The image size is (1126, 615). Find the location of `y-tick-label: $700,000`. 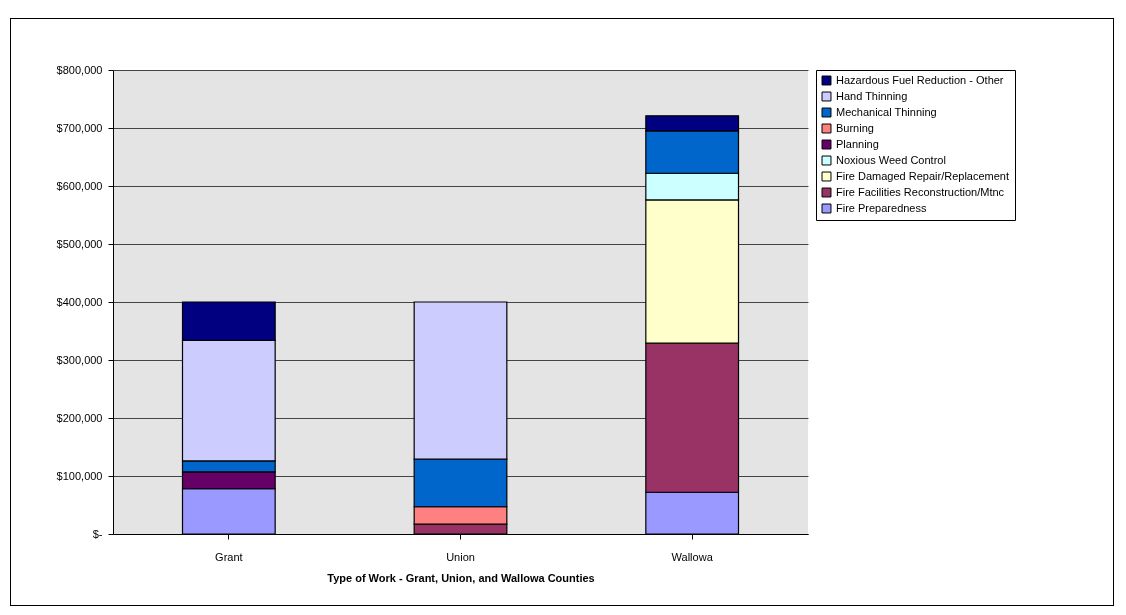

y-tick-label: $700,000 is located at coordinates (79, 127).